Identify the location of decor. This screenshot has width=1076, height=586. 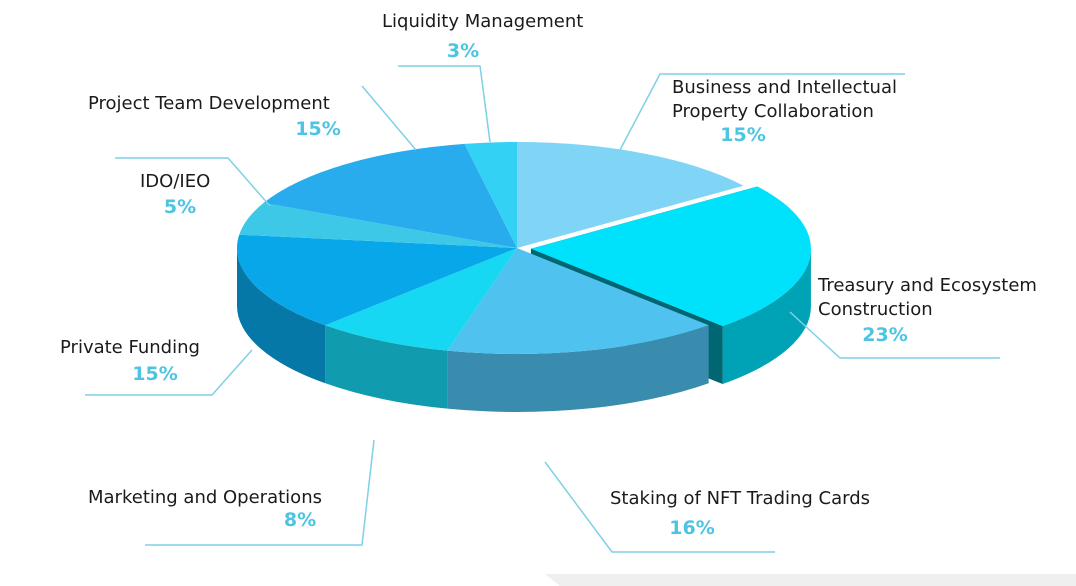
(810, 580).